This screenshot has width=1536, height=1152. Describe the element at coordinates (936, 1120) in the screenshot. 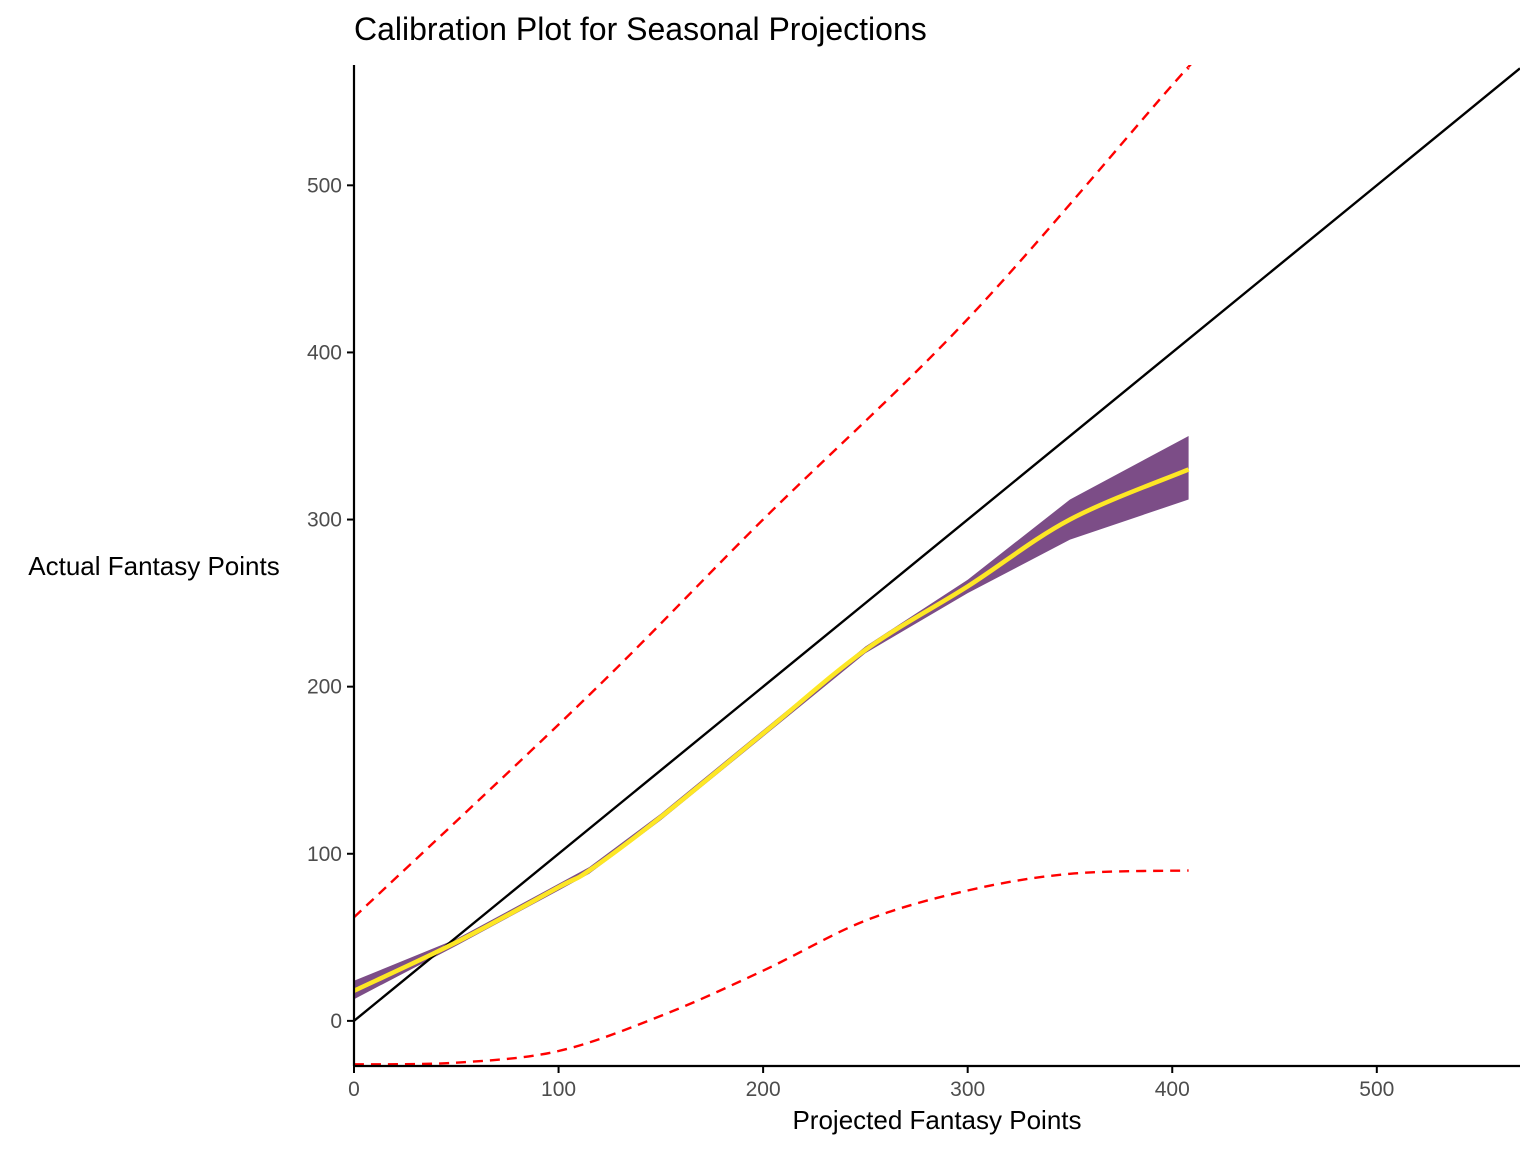

I see `x-axis-title: Projected Fantasy Points` at that location.